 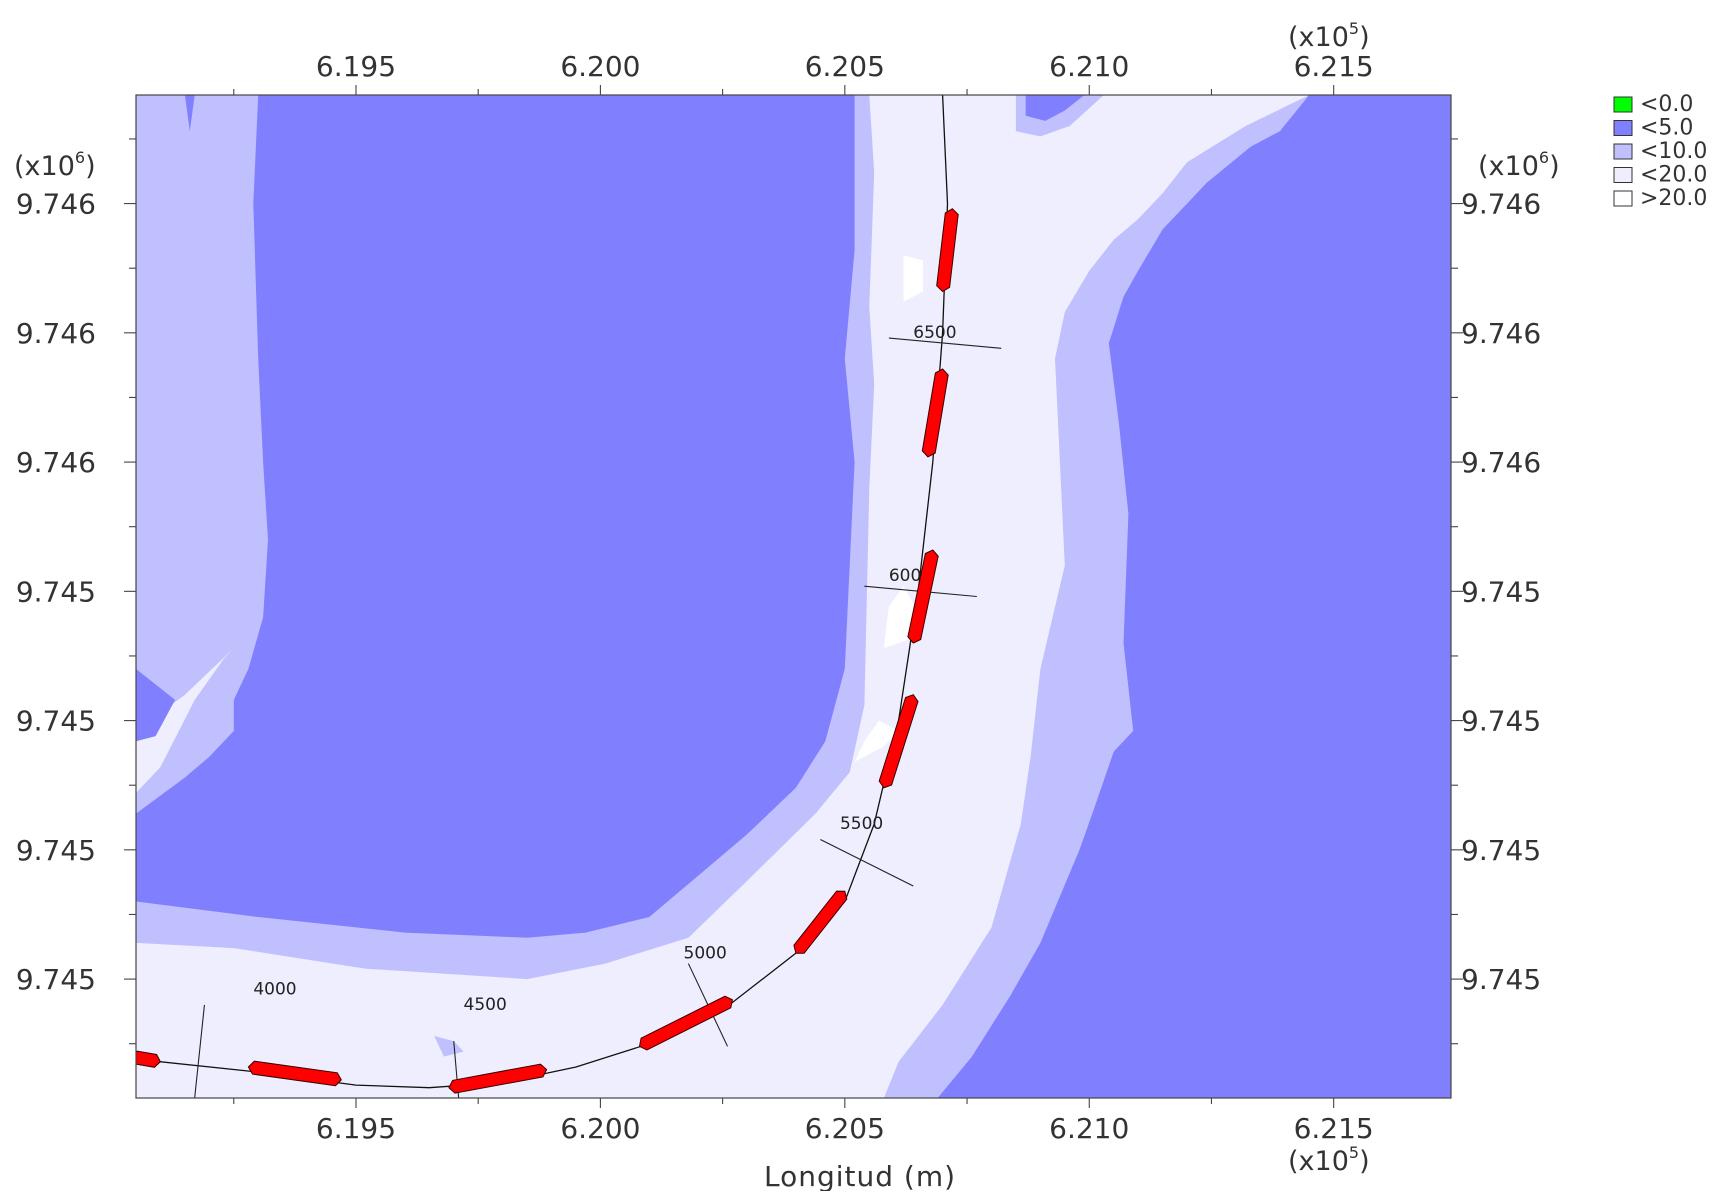 I want to click on y-multiplier-right: (x106), so click(x=1519, y=165).